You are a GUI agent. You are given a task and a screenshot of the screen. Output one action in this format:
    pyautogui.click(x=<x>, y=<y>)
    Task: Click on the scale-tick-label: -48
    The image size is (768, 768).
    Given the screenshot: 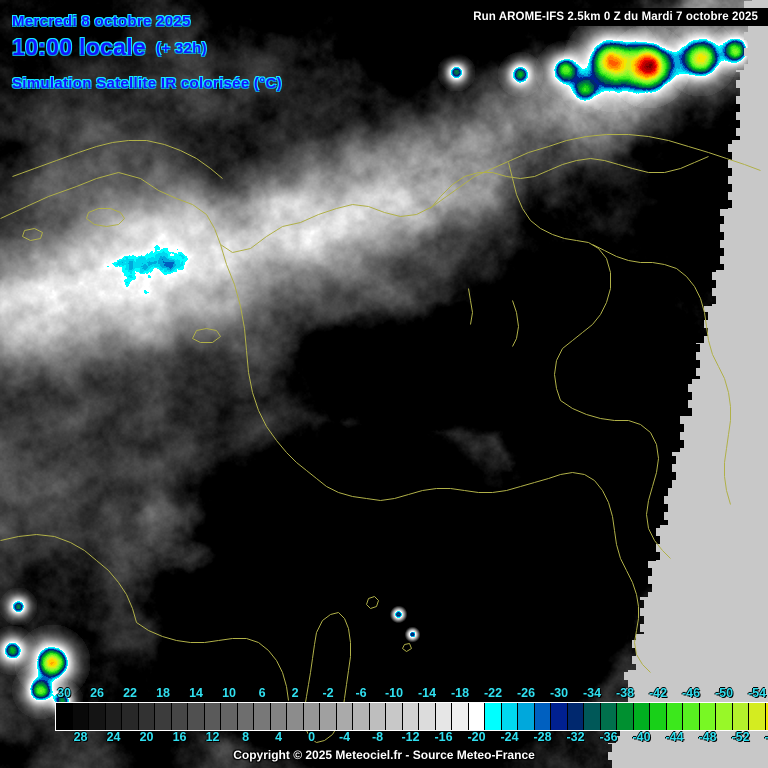 What is the action you would take?
    pyautogui.click(x=707, y=737)
    